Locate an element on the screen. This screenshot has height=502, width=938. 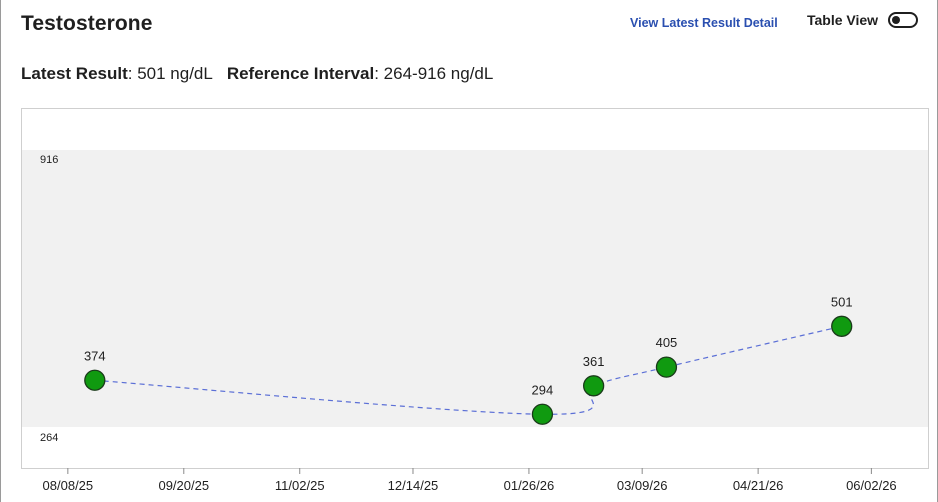
x-tick-label: 03/09/26 is located at coordinates (642, 485).